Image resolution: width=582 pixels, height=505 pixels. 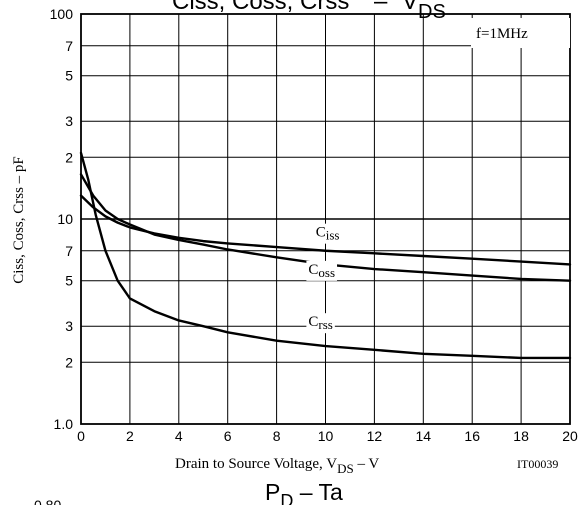 I want to click on header-fragment-left: Ciss, Coss, Crss, so click(x=260, y=7).